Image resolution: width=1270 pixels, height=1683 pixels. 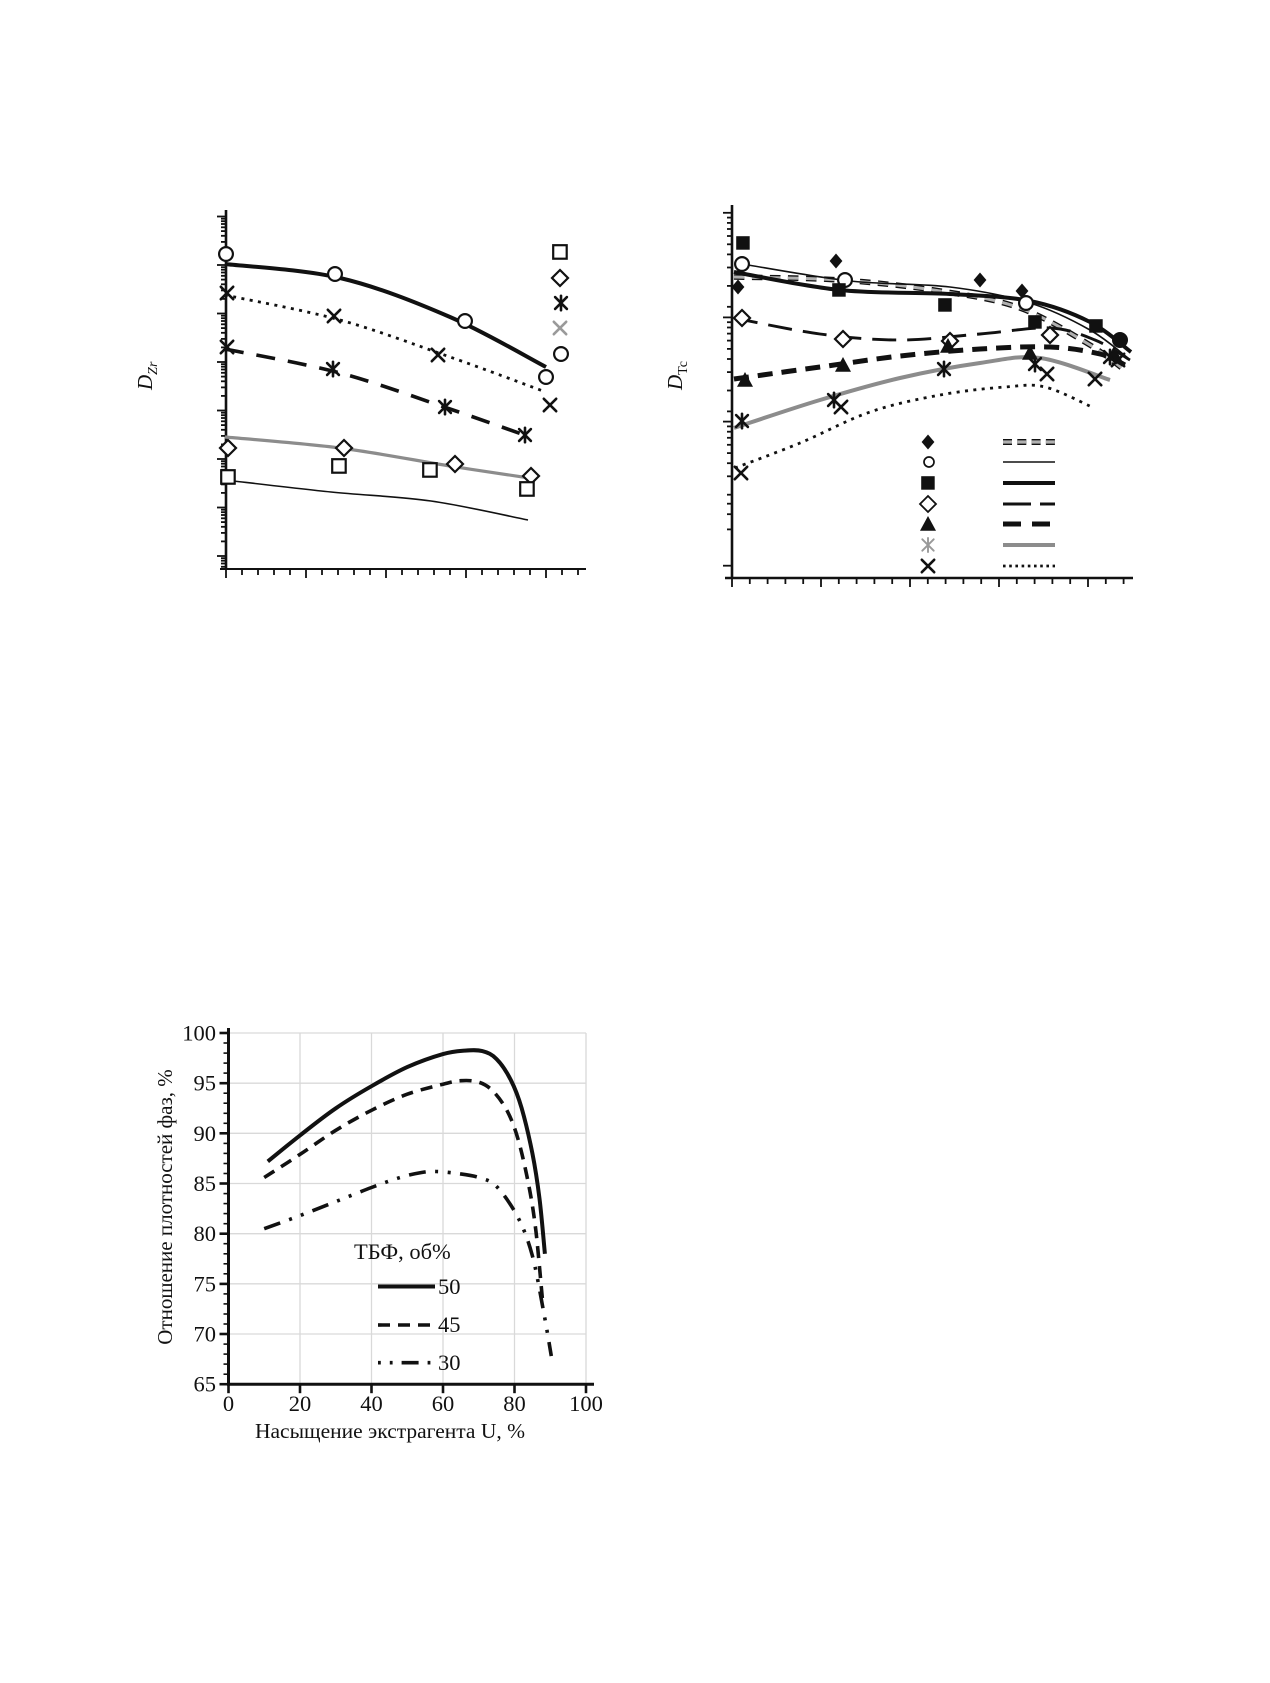 What do you see at coordinates (449, 1362) in the screenshot?
I see `svg-text: 30` at bounding box center [449, 1362].